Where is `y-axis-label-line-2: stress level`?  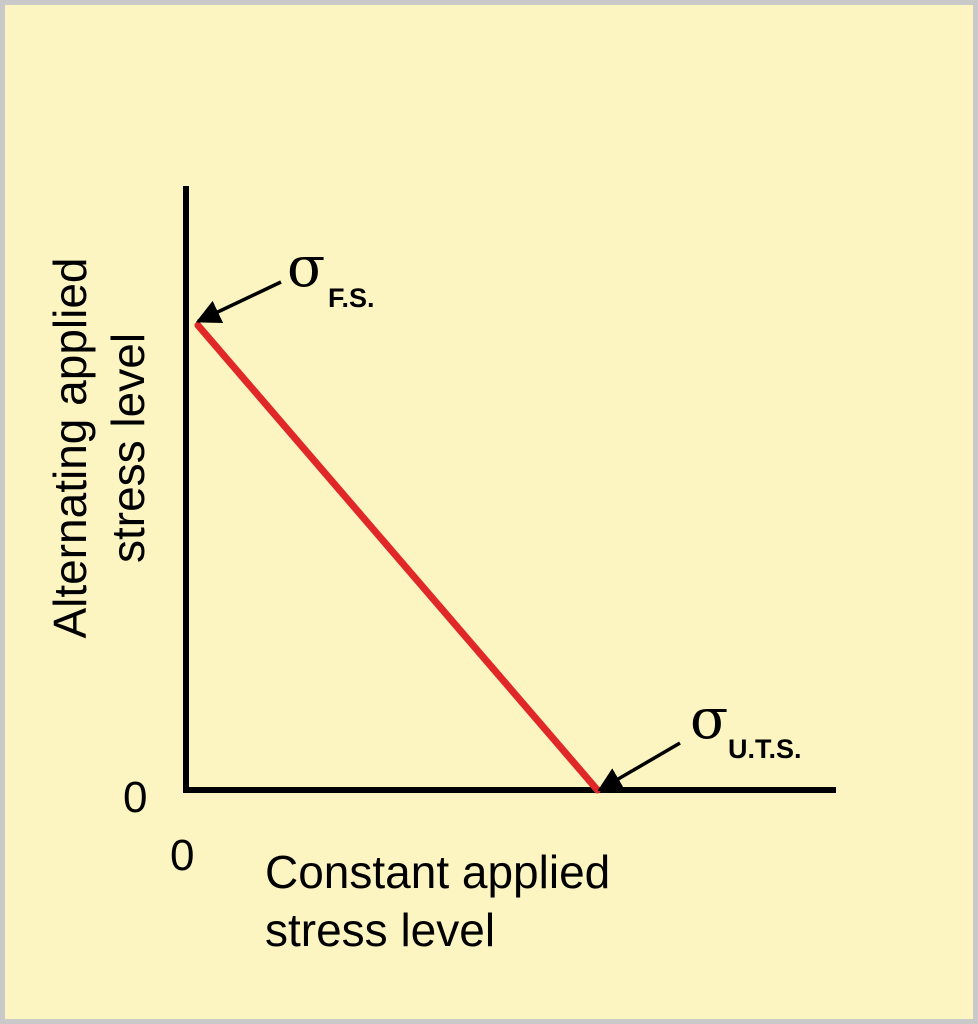 y-axis-label-line-2: stress level is located at coordinates (128, 448).